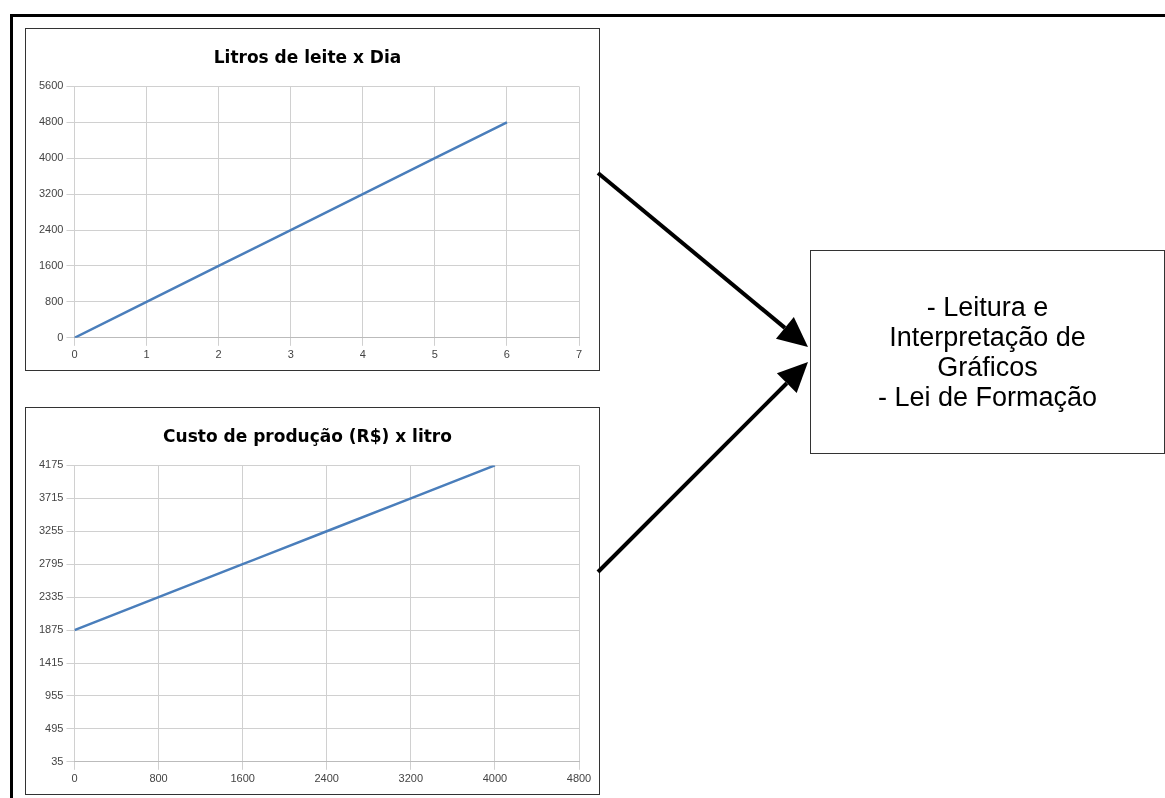  Describe the element at coordinates (579, 354) in the screenshot. I see `x-tick-label: 7` at that location.